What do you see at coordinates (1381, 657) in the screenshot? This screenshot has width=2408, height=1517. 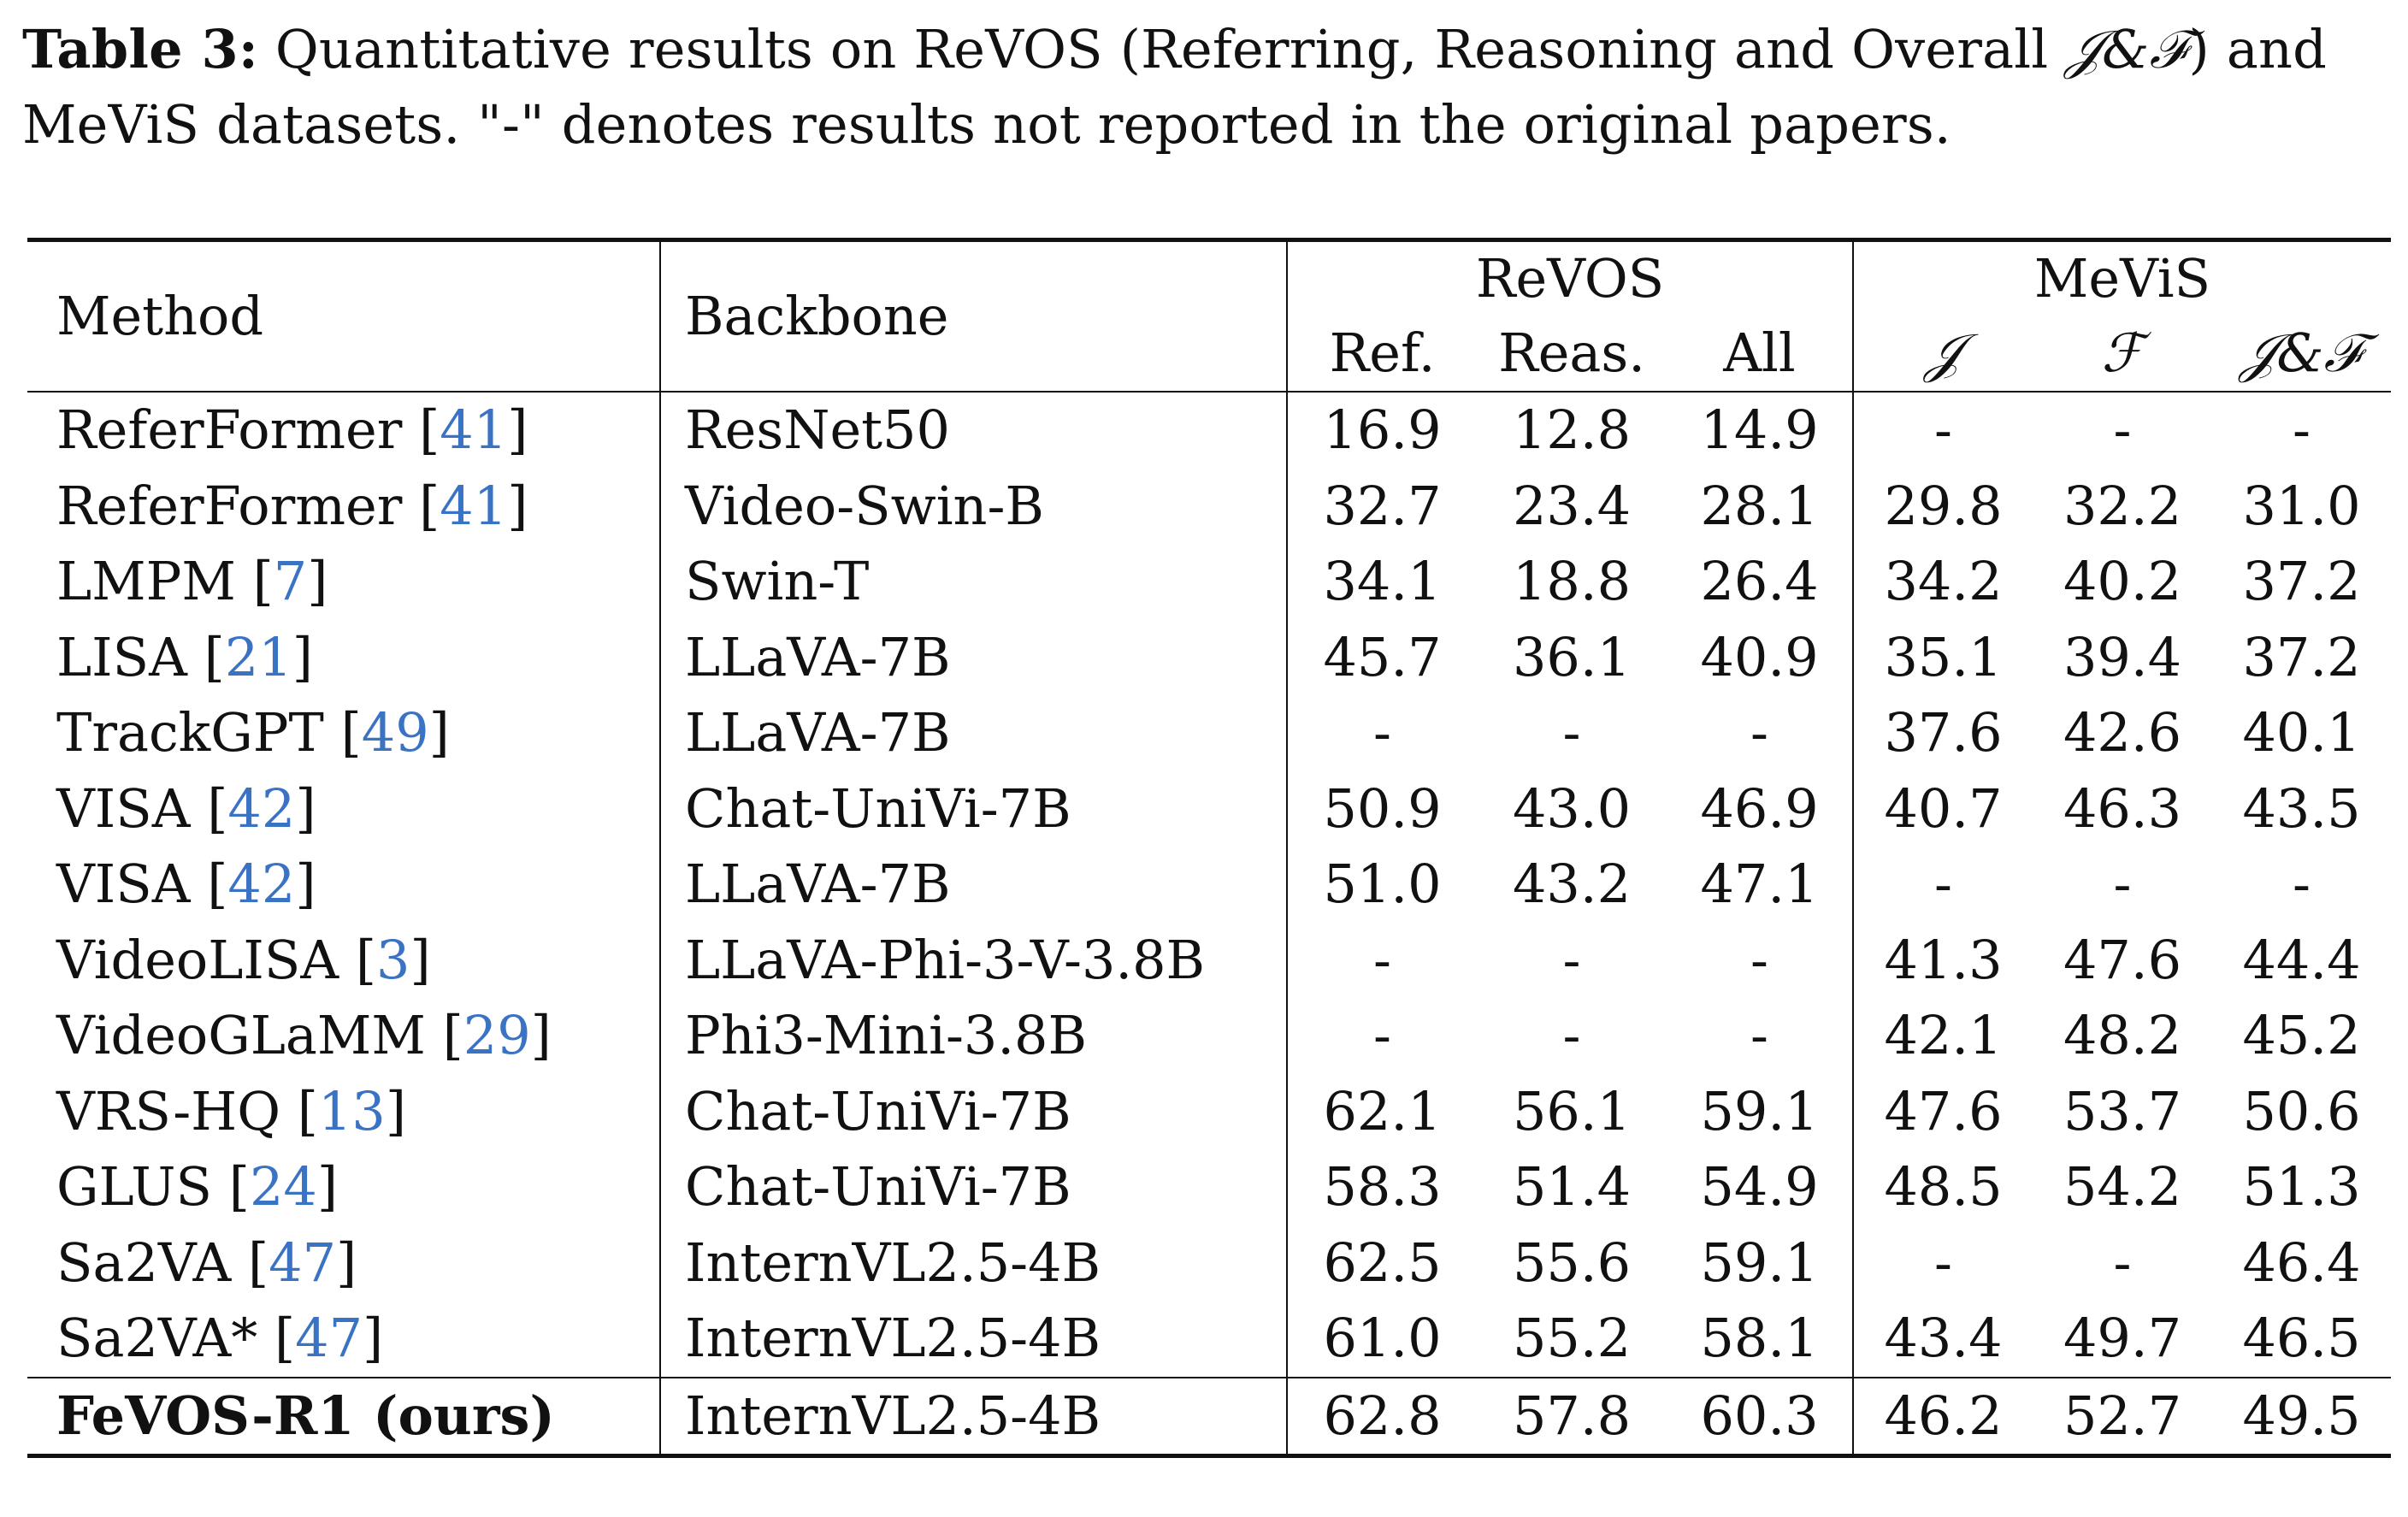 I see `revos-ref-cell: 45.7` at bounding box center [1381, 657].